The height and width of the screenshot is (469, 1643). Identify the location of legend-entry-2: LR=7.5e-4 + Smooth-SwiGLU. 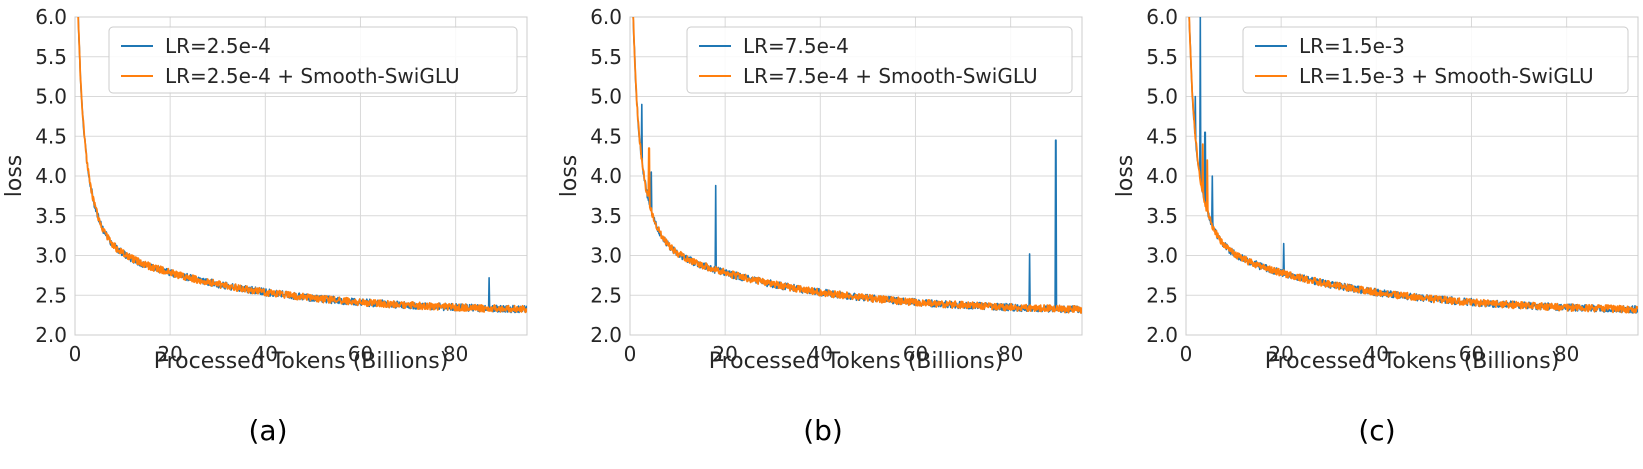
(890, 76).